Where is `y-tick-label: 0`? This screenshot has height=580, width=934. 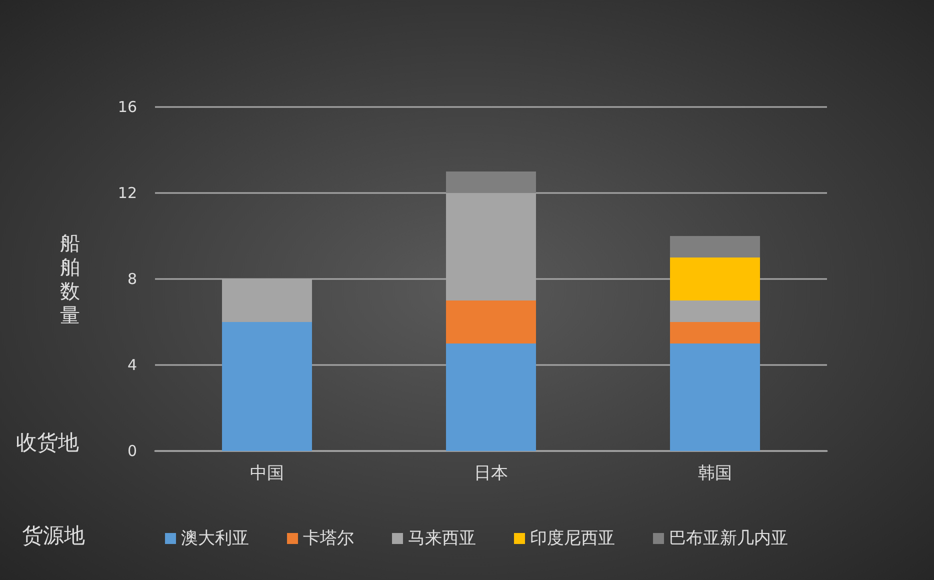 y-tick-label: 0 is located at coordinates (132, 451).